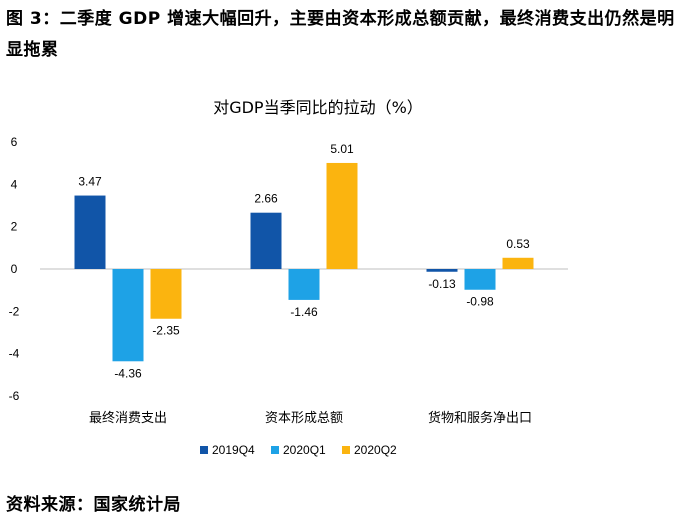 This screenshot has width=691, height=525. I want to click on legend-swatch-2020Q1, so click(275, 450).